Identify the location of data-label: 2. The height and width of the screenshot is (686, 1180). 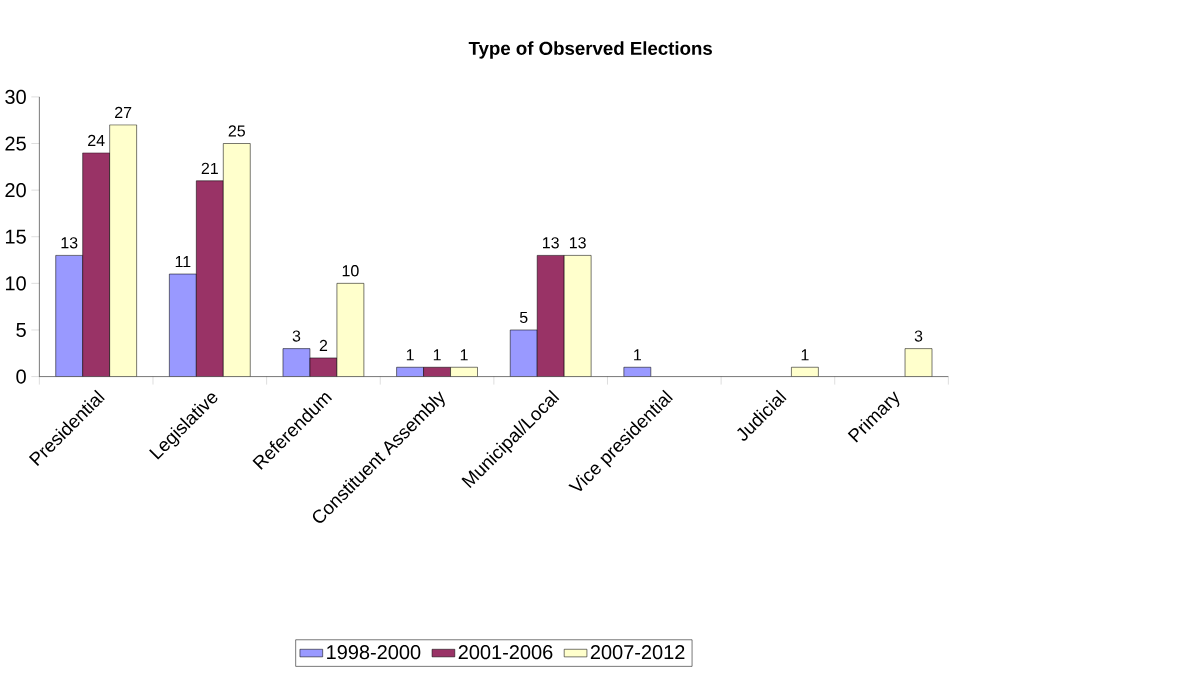
(323, 345).